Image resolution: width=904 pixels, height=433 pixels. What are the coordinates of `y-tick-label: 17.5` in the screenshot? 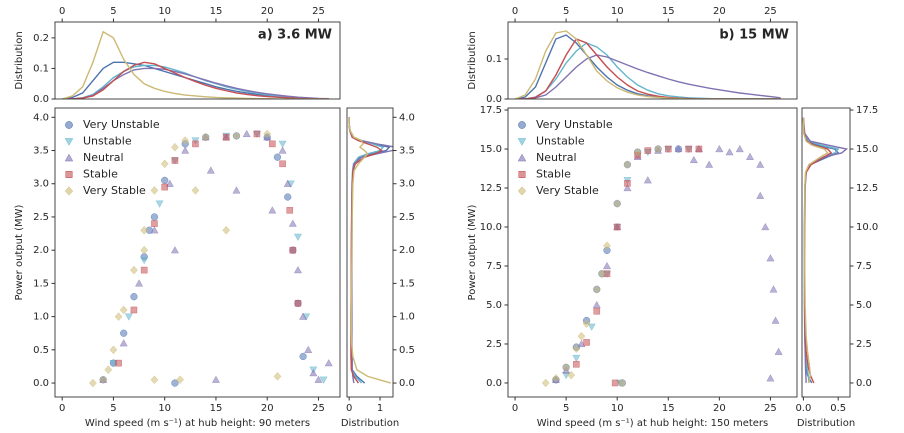 It's located at (491, 110).